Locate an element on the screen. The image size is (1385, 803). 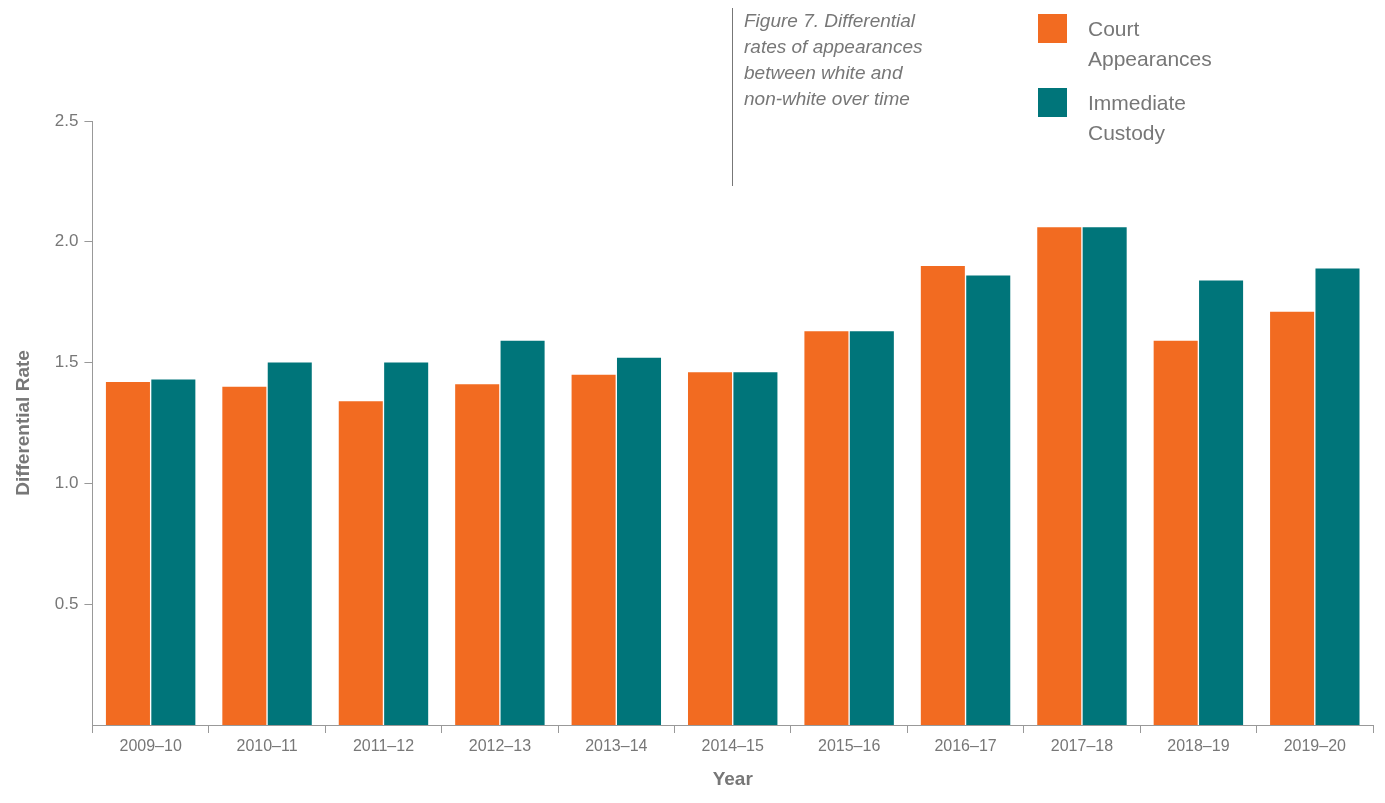
x-tick-label: 2009–10 is located at coordinates (150, 746).